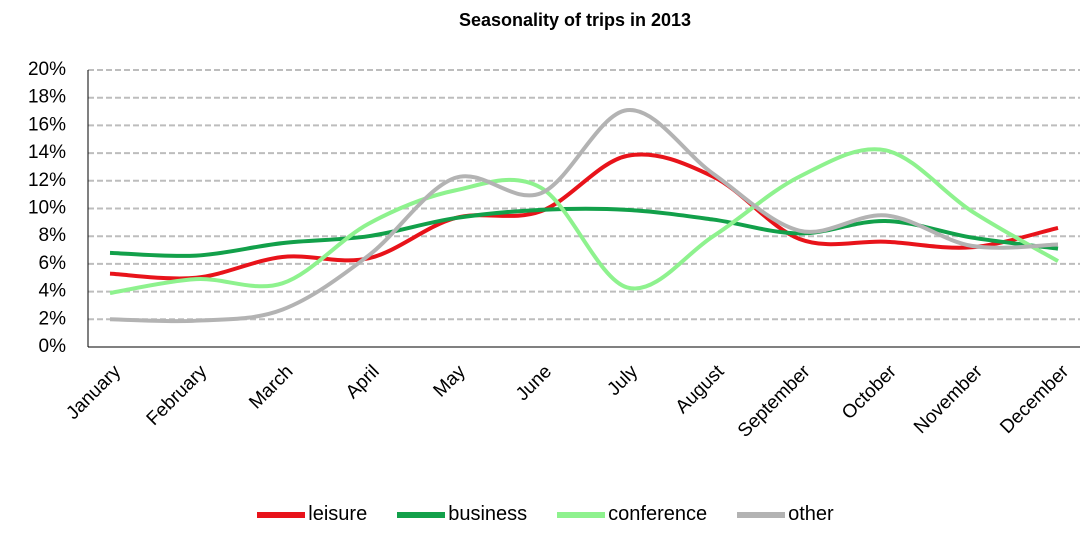 The height and width of the screenshot is (533, 1091). What do you see at coordinates (53, 263) in the screenshot?
I see `y-tick-label: 6%` at bounding box center [53, 263].